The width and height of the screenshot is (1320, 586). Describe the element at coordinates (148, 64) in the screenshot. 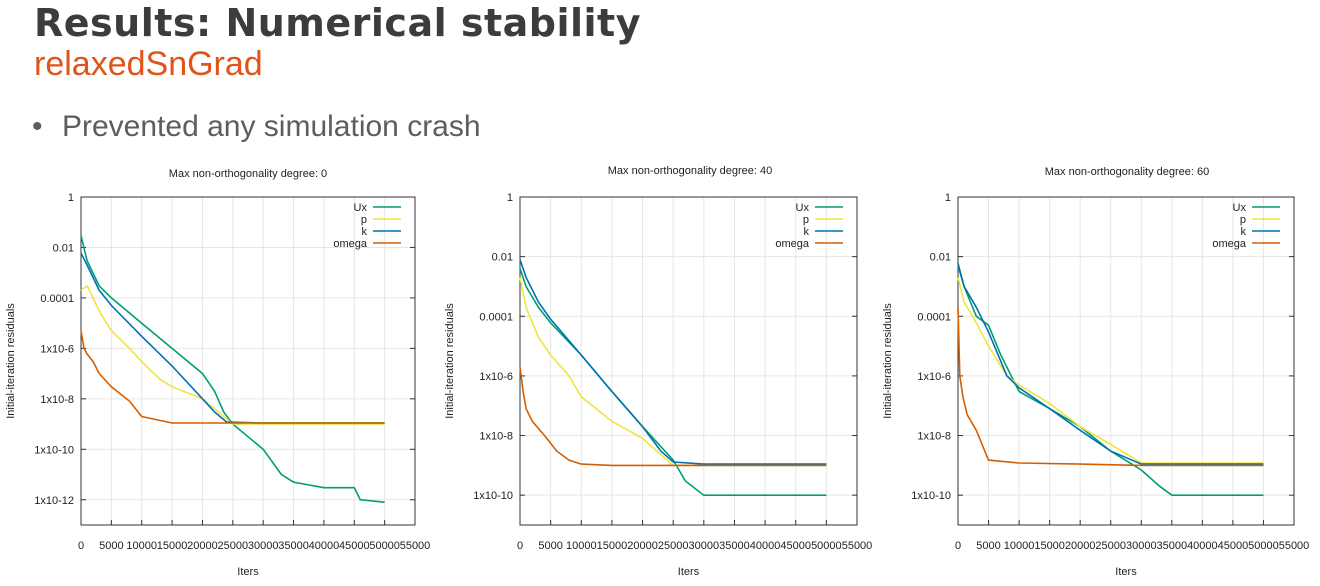

I see `slide-subtitle: relaxedSnGrad` at that location.